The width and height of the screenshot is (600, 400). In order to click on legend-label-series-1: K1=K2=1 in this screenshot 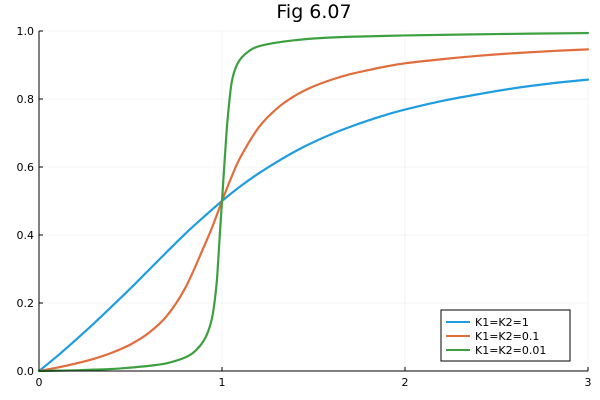, I will do `click(502, 322)`.